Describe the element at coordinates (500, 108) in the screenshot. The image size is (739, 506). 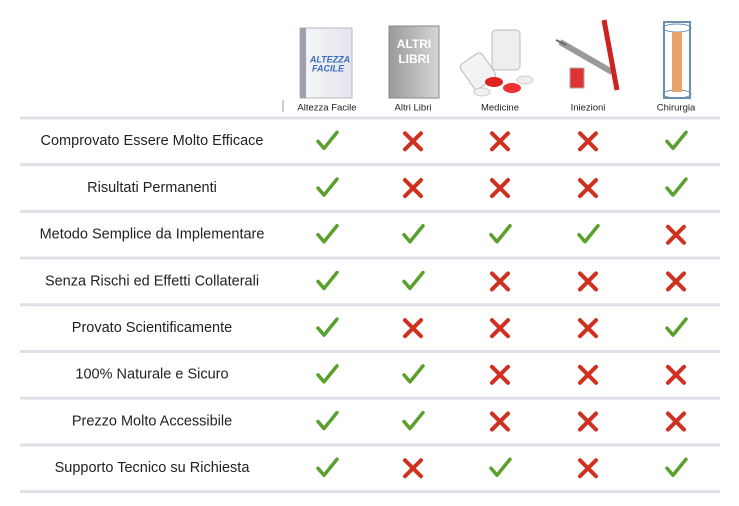
I see `column-label: Medicine` at that location.